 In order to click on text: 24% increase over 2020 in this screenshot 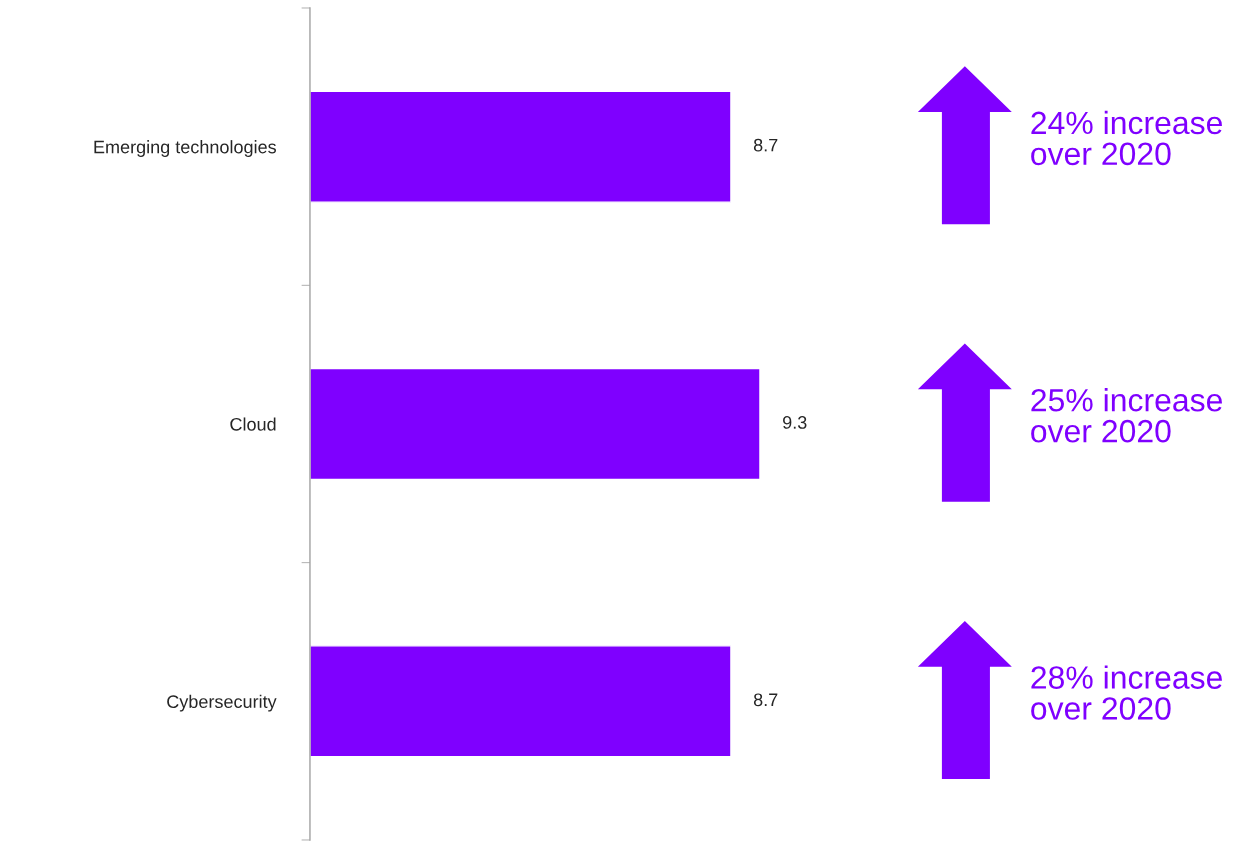, I will do `click(1126, 138)`.